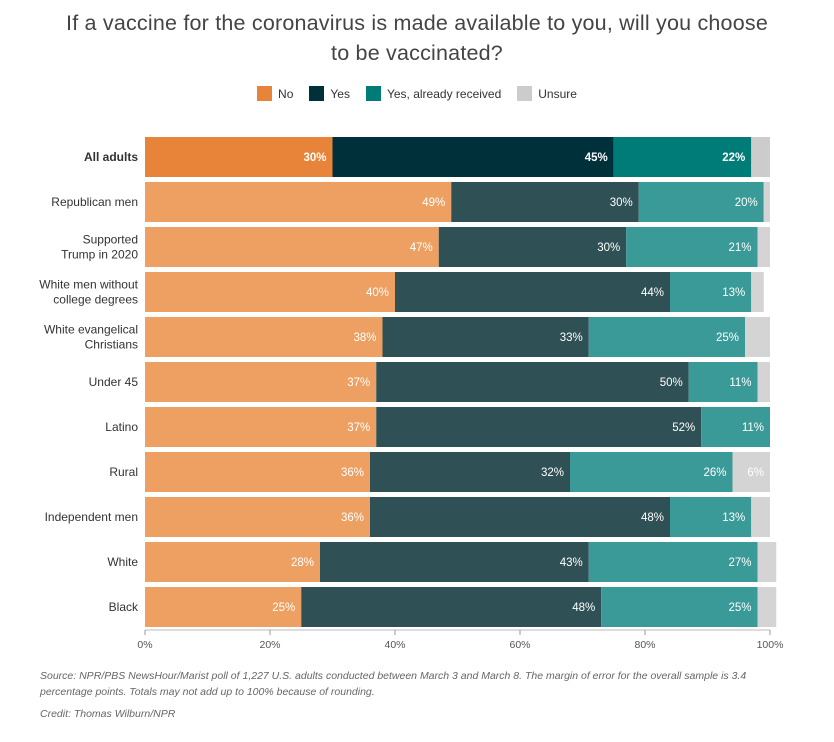 Image resolution: width=834 pixels, height=742 pixels. What do you see at coordinates (723, 382) in the screenshot?
I see `bar-under-45-yes-already-received` at bounding box center [723, 382].